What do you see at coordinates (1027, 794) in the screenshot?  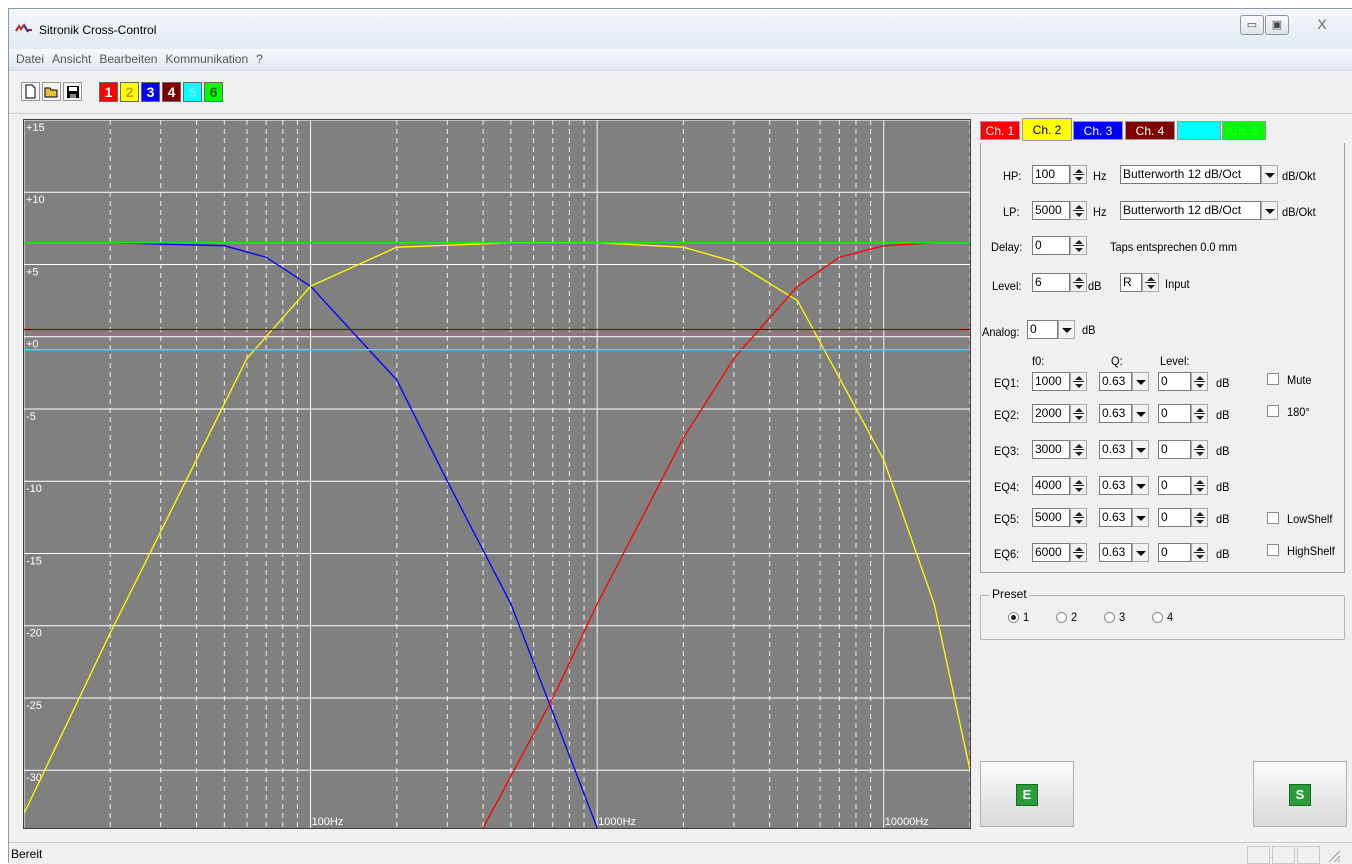 I see `e-button: E` at bounding box center [1027, 794].